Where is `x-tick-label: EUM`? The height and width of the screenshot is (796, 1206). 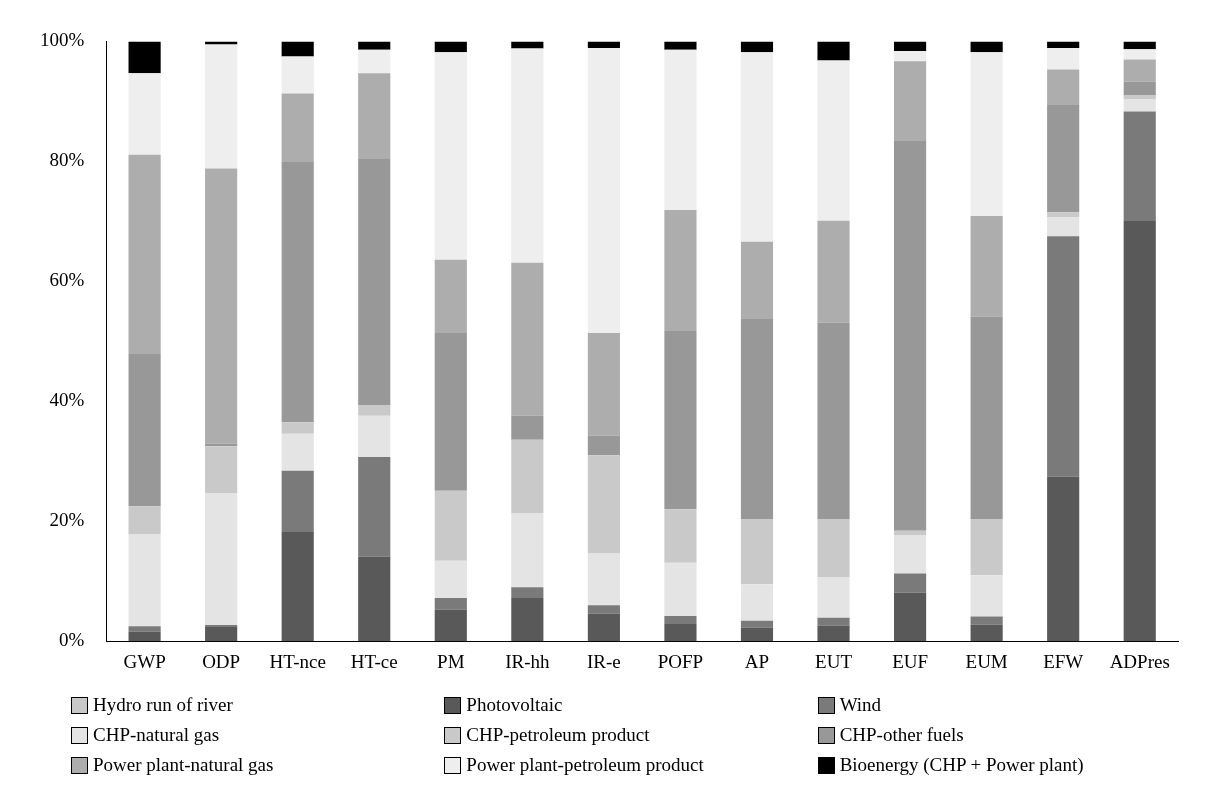
x-tick-label: EUM is located at coordinates (986, 661).